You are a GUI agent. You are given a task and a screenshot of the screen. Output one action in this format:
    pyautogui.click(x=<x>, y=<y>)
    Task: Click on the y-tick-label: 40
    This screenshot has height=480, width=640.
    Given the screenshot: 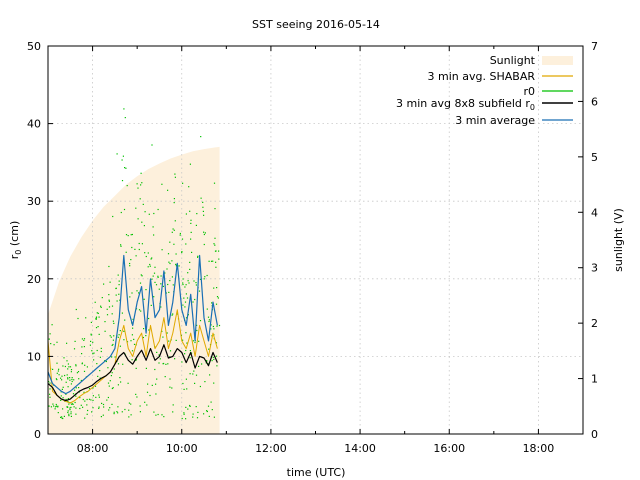 What is the action you would take?
    pyautogui.click(x=34, y=124)
    